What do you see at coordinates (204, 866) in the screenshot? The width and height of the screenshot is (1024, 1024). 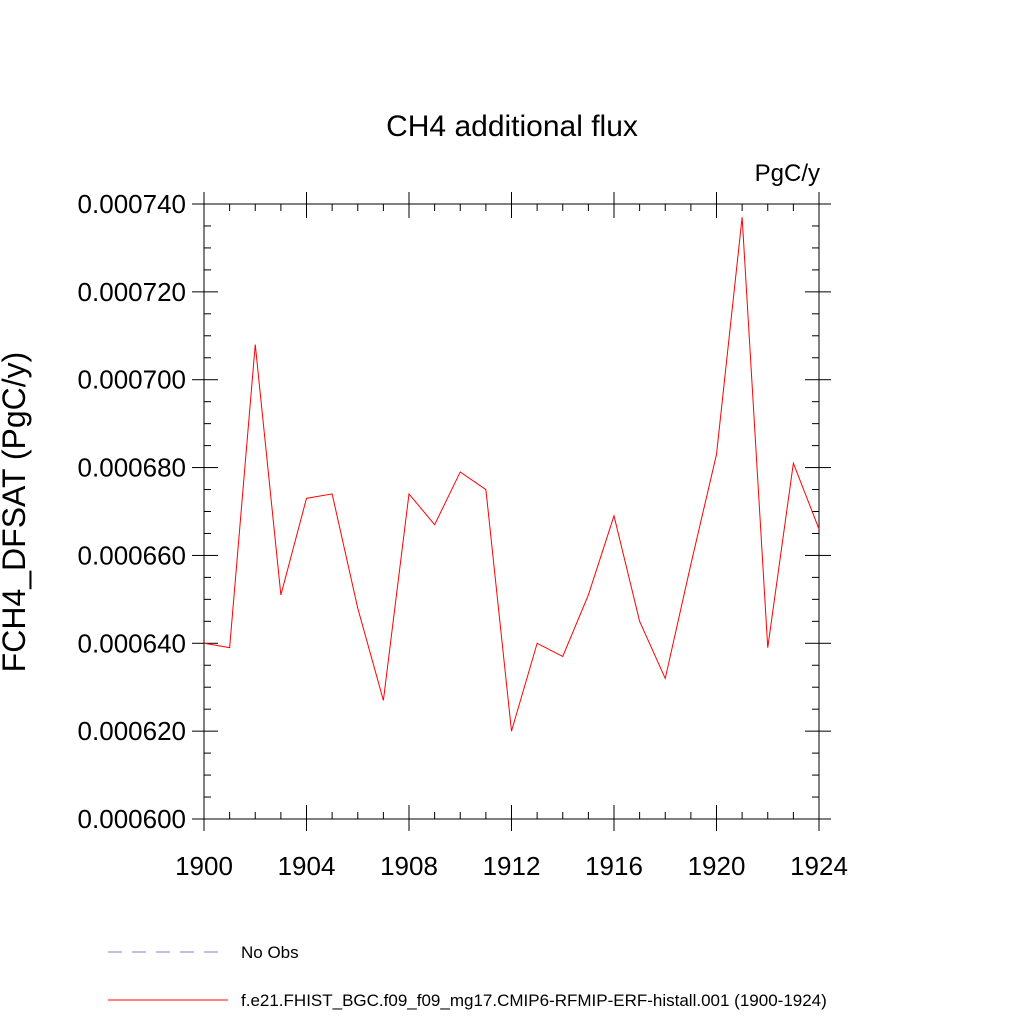 I see `x-tick-label: 1900` at bounding box center [204, 866].